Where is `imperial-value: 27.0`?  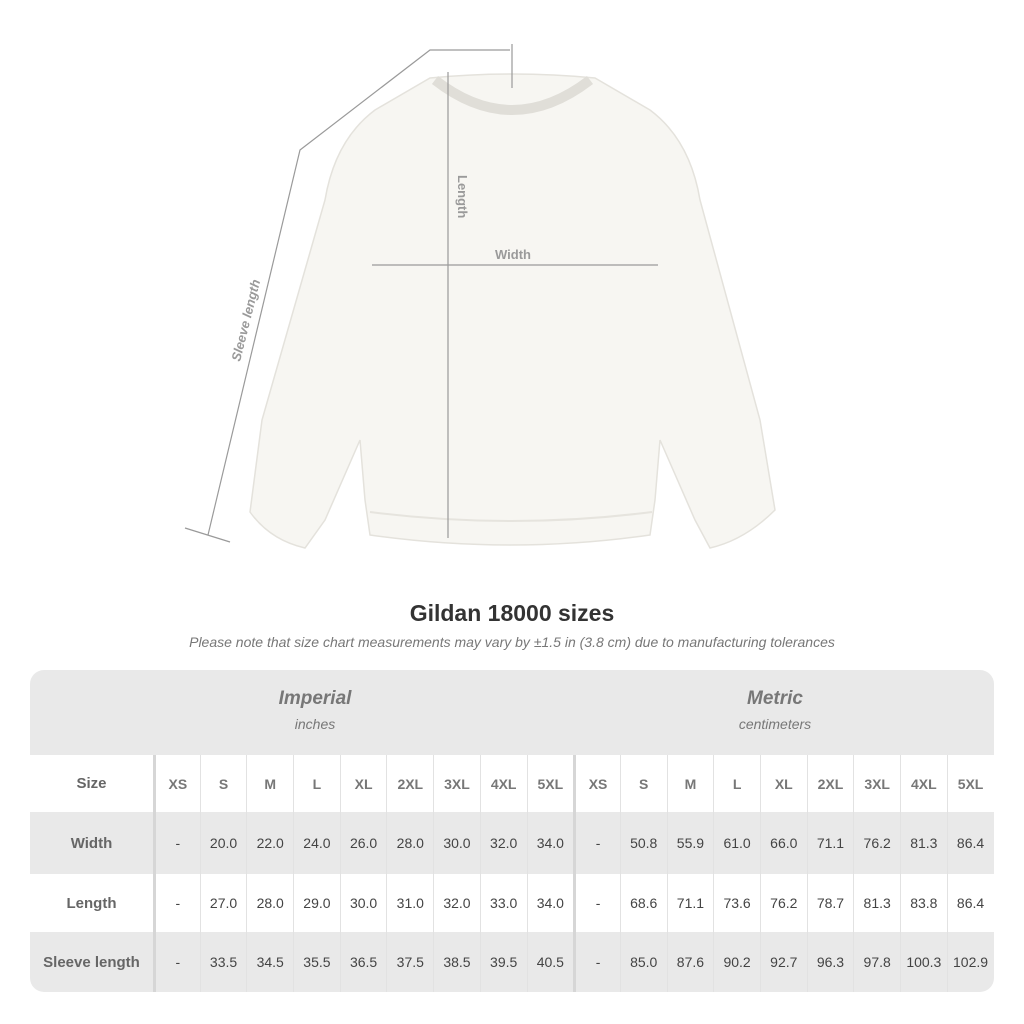
imperial-value: 27.0 is located at coordinates (223, 903).